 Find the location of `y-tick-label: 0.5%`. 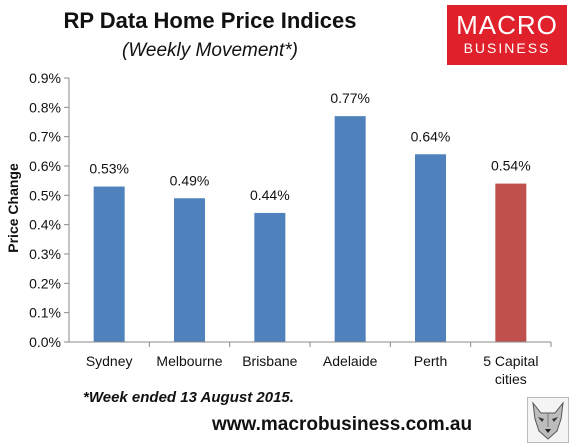

y-tick-label: 0.5% is located at coordinates (45, 195).